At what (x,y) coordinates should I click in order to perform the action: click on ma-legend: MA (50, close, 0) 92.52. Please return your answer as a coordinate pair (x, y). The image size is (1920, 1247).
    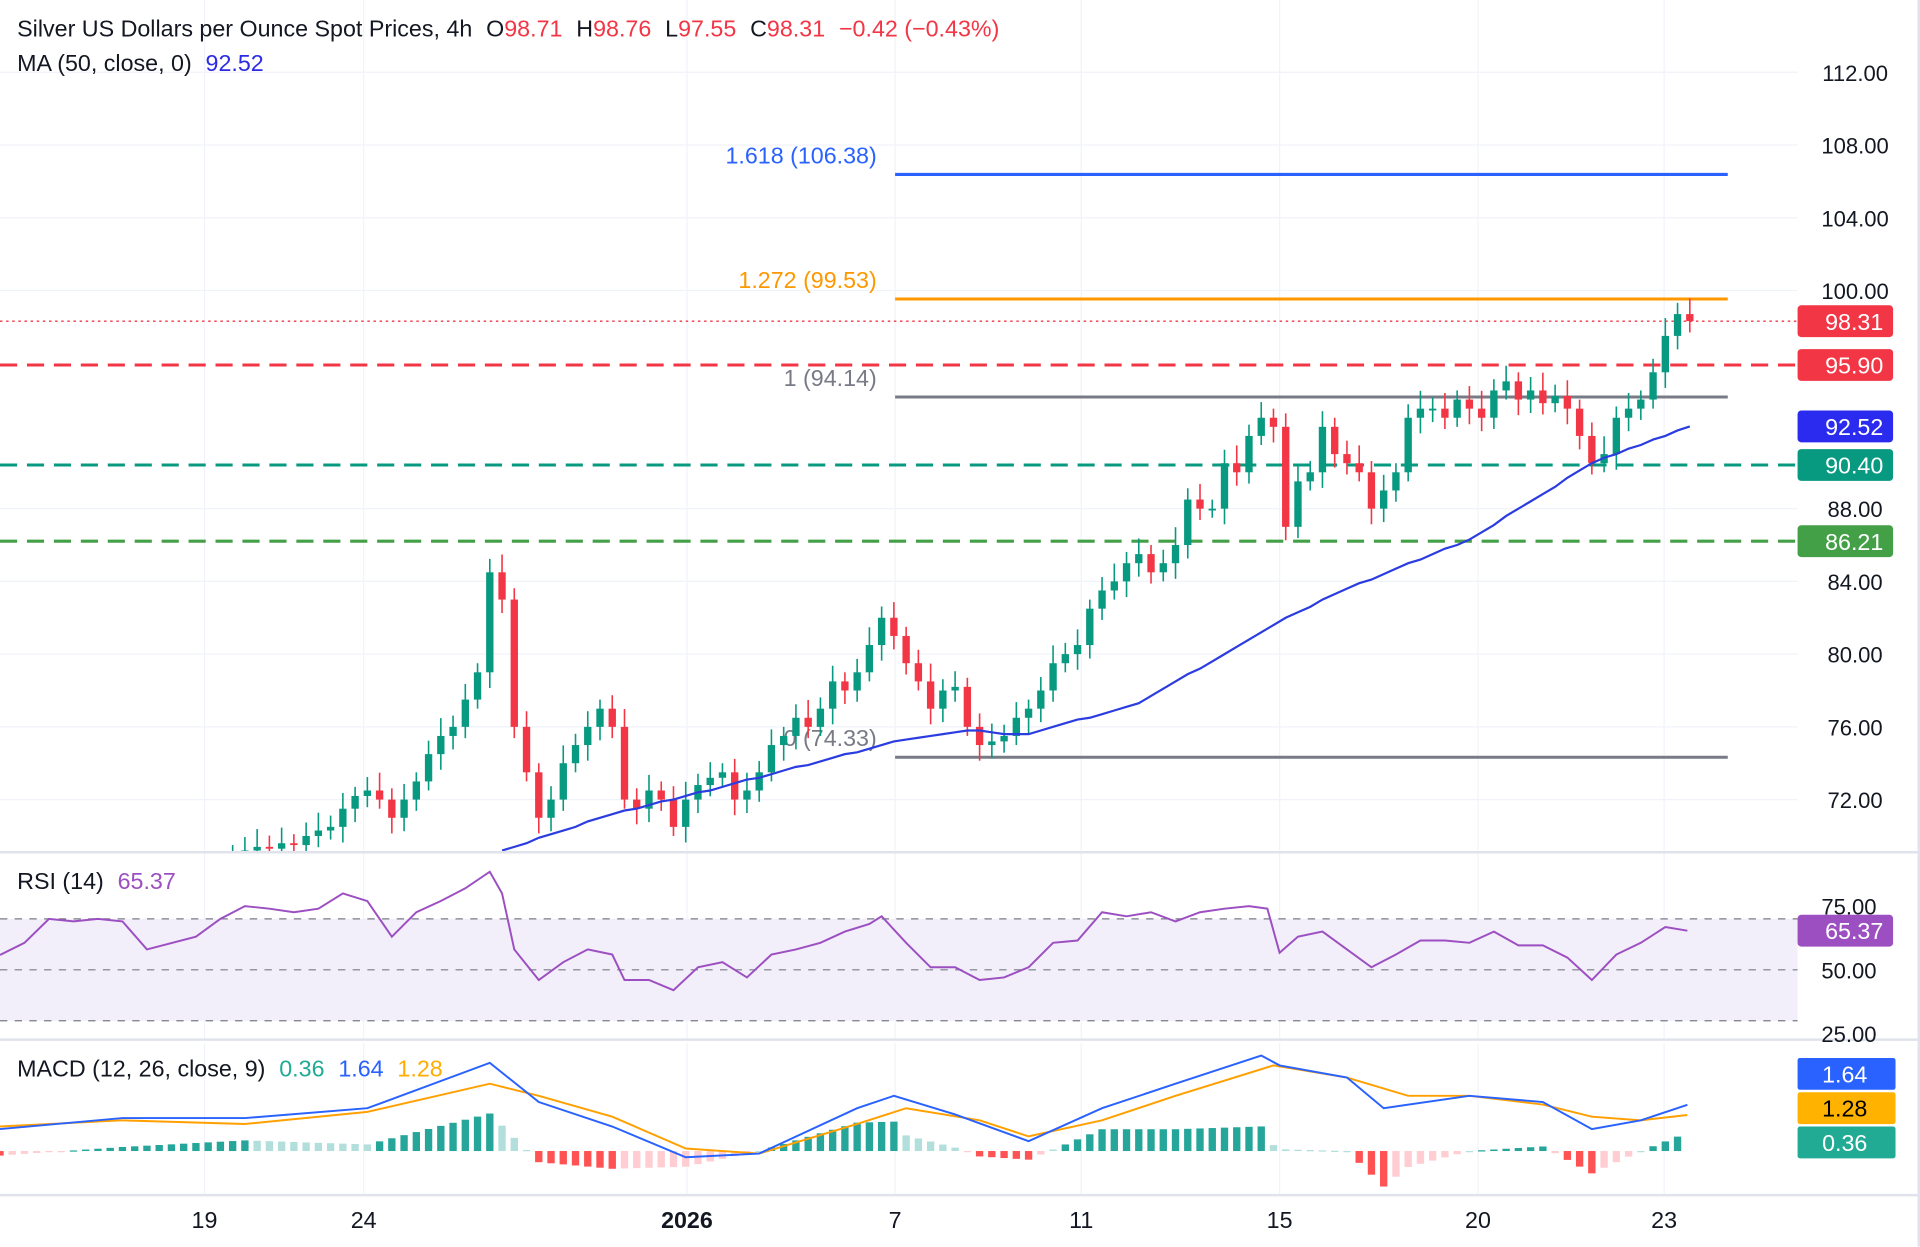
    Looking at the image, I should click on (144, 64).